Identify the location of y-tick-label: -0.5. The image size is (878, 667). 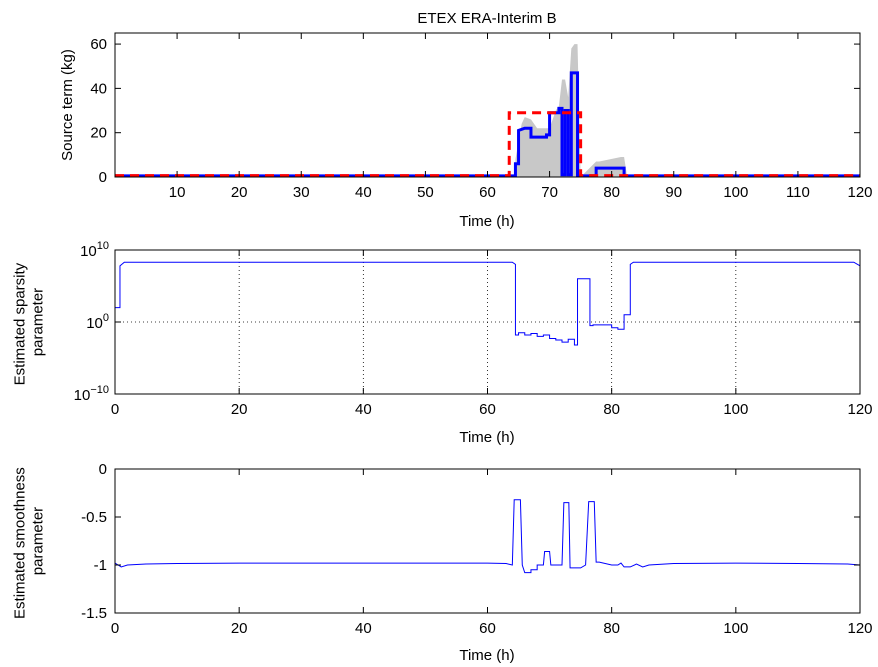
(94, 517).